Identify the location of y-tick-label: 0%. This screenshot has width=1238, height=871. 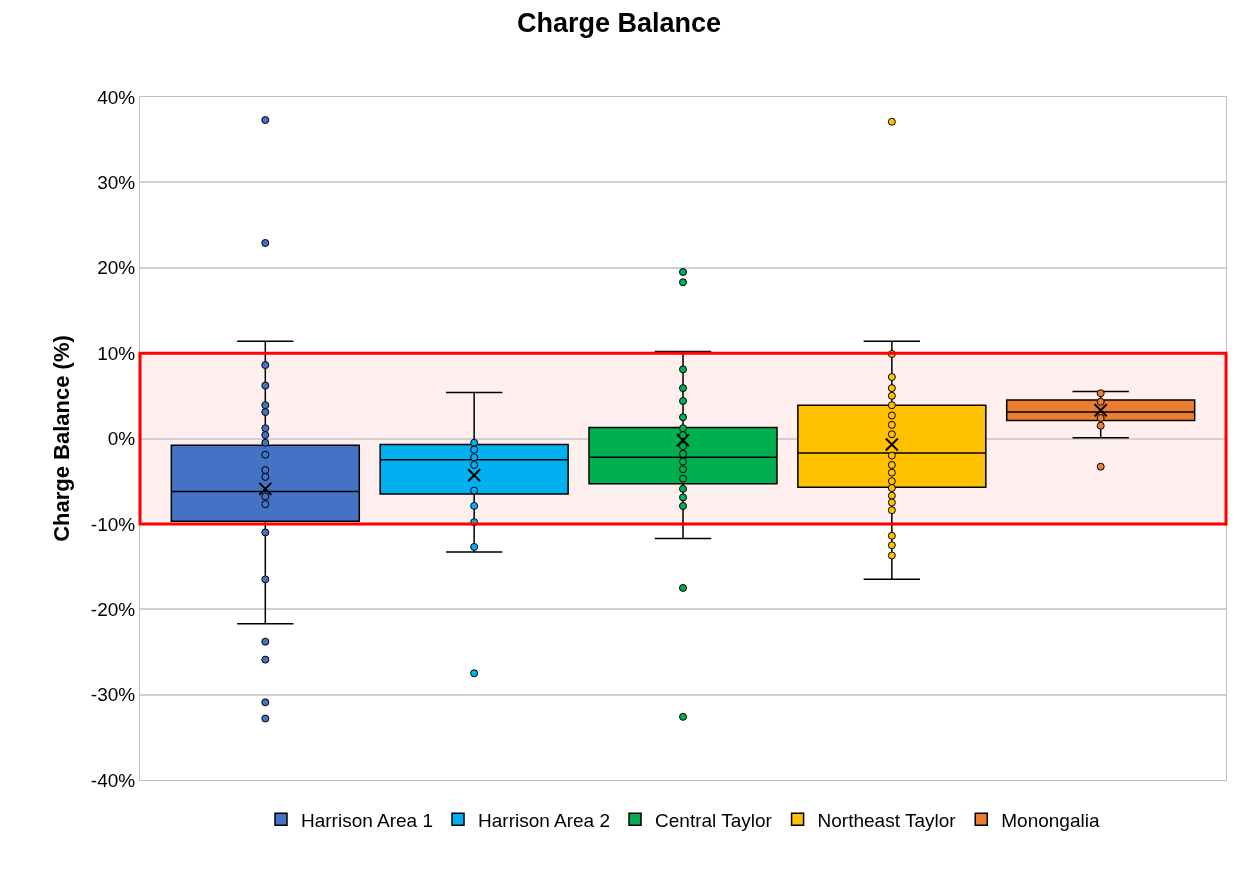
(121, 439).